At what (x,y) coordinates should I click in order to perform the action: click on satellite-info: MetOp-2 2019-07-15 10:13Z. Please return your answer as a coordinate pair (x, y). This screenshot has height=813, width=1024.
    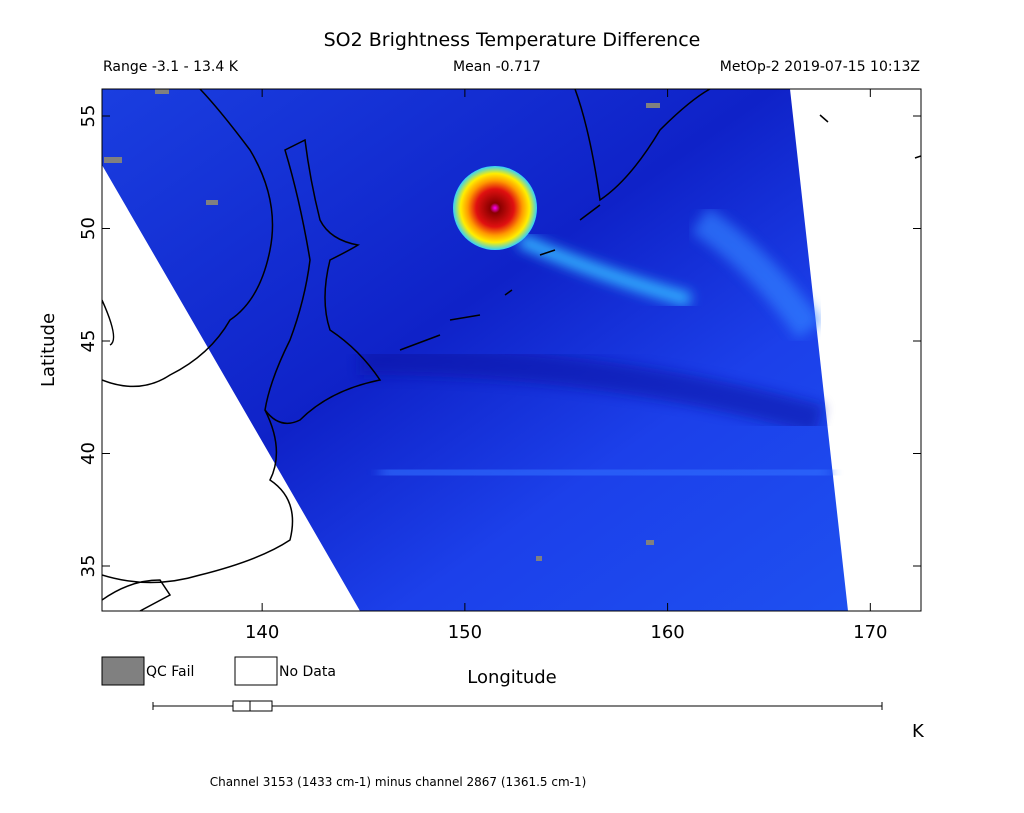
    Looking at the image, I should click on (820, 67).